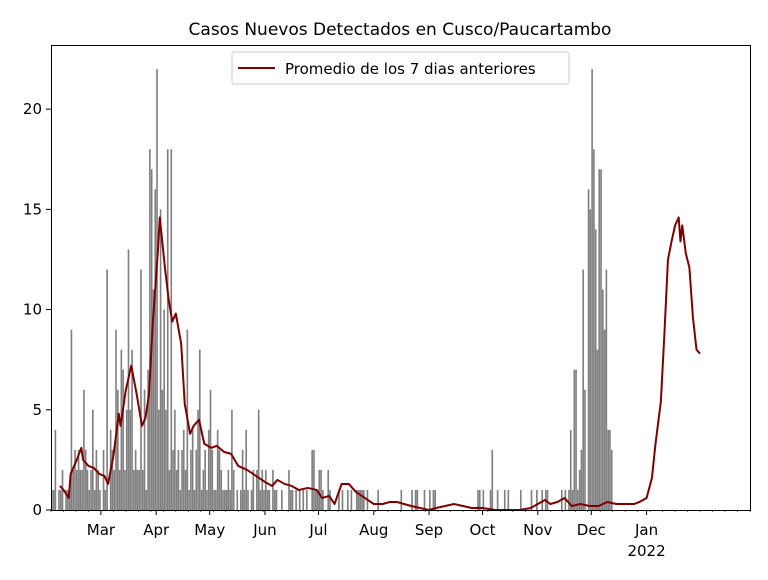  I want to click on x-tick-label: Dec, so click(591, 530).